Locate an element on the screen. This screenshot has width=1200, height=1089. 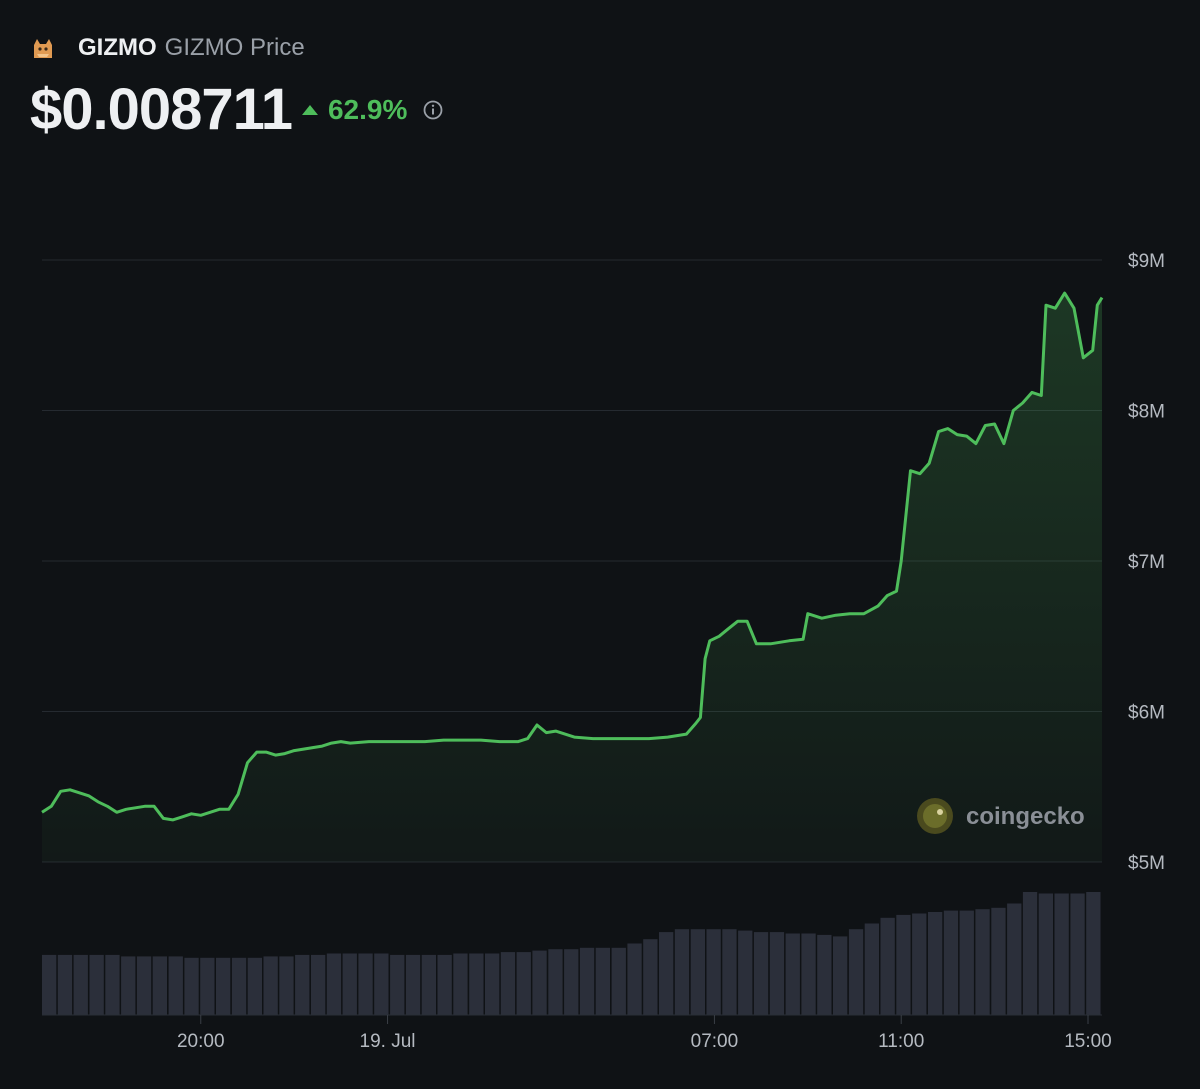
y-tick-label: $6M is located at coordinates (1146, 713).